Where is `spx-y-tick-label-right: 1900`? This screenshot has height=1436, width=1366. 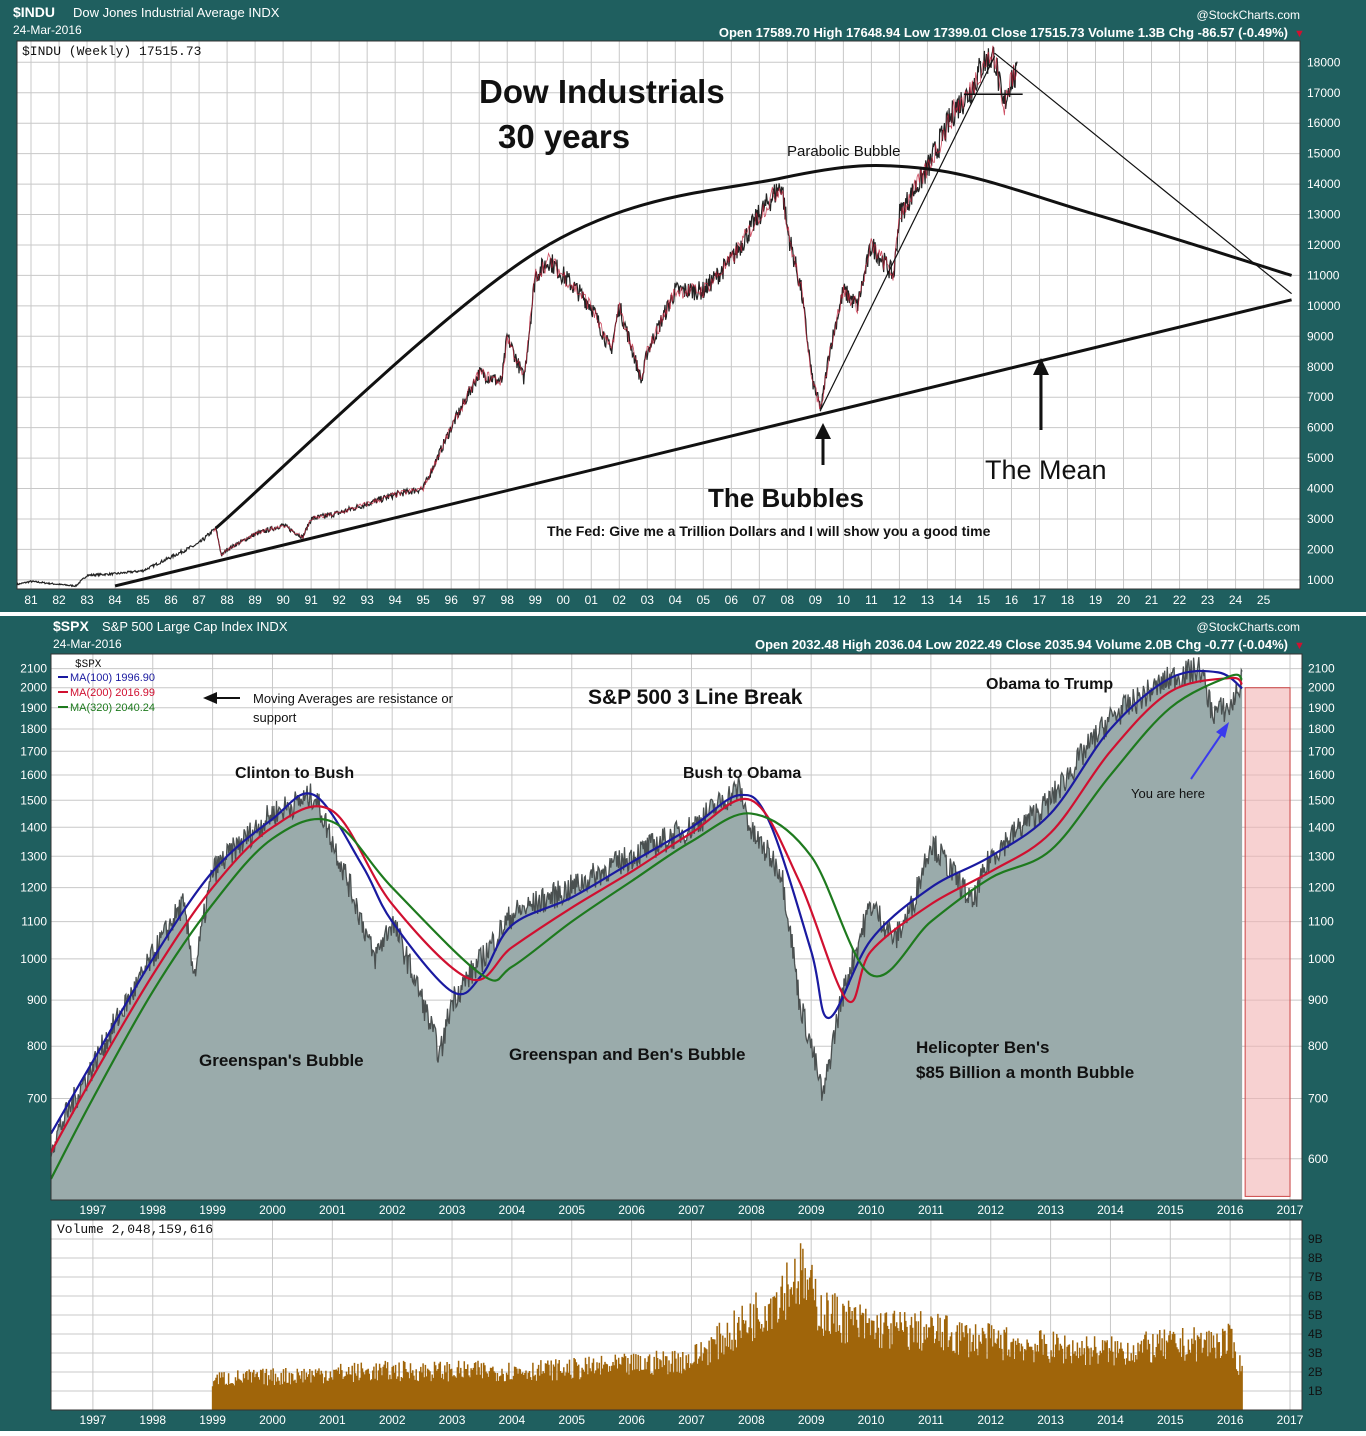
spx-y-tick-label-right: 1900 is located at coordinates (1321, 708).